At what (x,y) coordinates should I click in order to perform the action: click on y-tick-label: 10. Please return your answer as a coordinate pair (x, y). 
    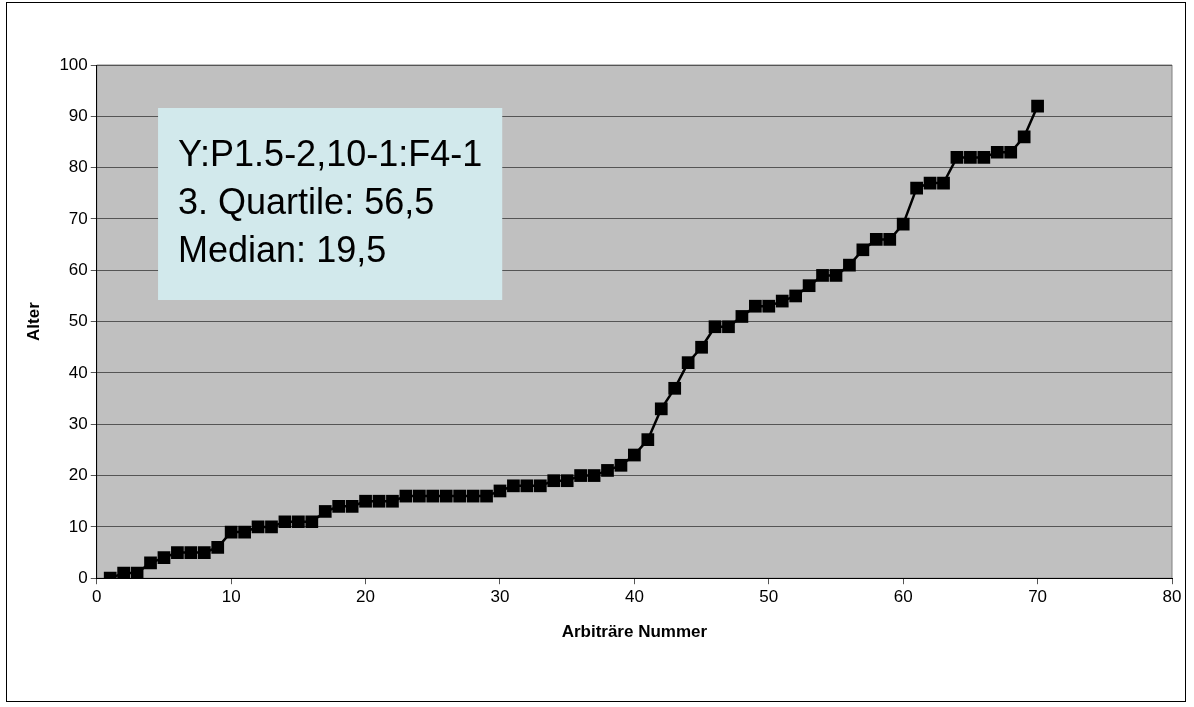
    Looking at the image, I should click on (78, 526).